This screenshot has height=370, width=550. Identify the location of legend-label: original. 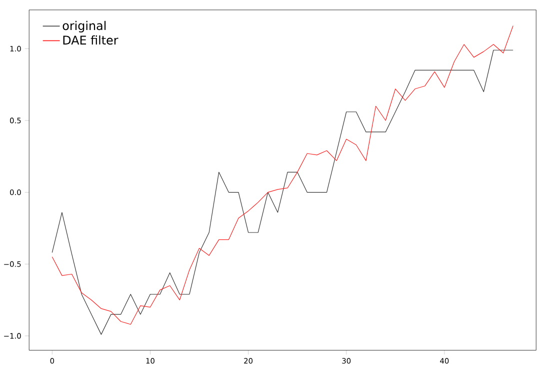
(84, 26).